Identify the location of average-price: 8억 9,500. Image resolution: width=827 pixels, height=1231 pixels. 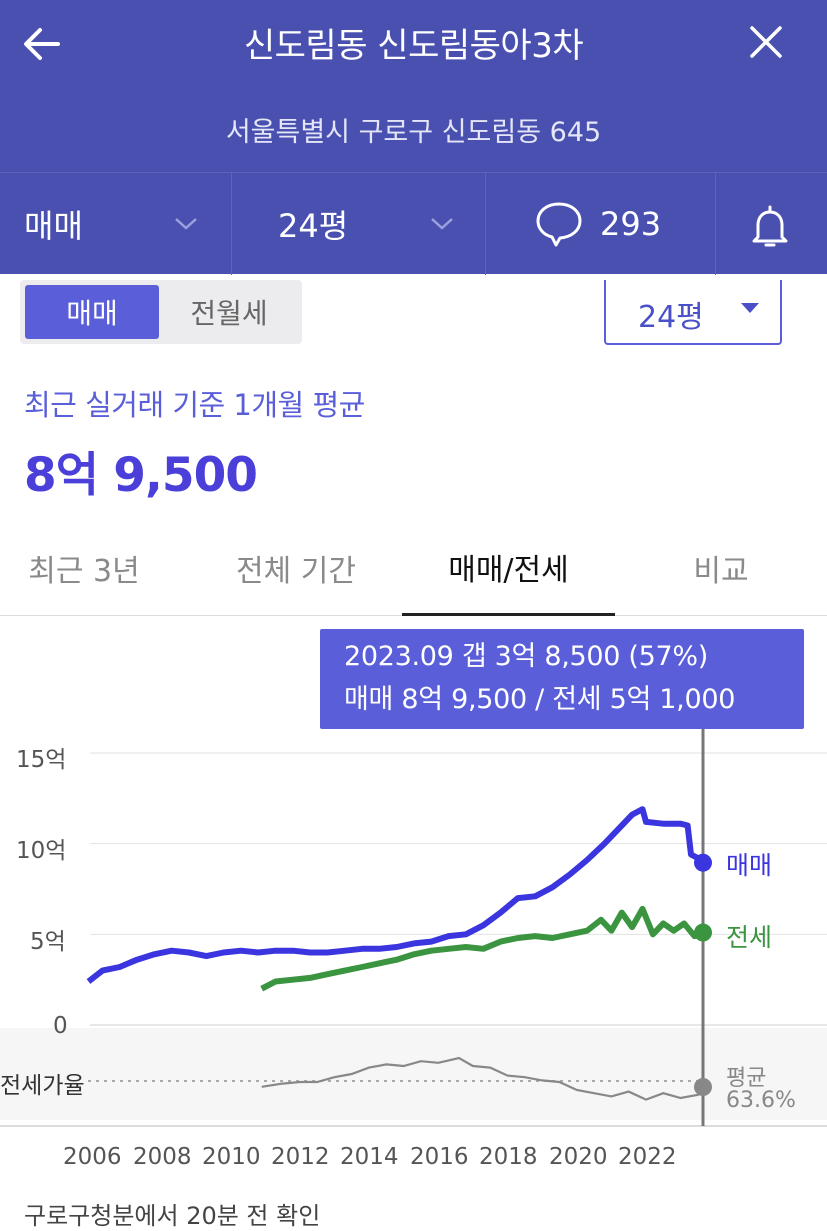
(141, 475).